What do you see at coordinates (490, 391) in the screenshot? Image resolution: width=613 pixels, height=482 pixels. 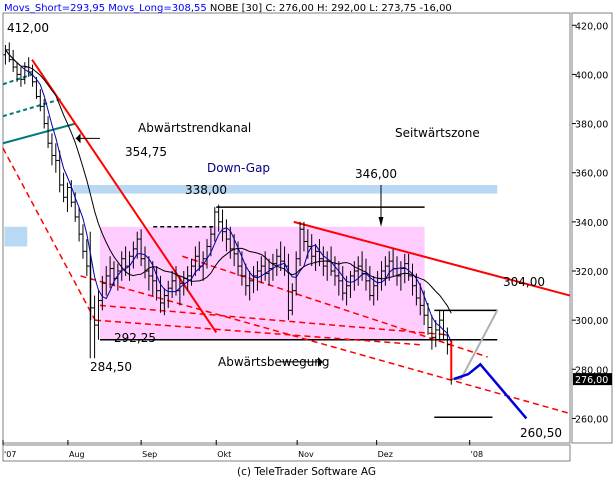 I see `projection-down-line` at bounding box center [490, 391].